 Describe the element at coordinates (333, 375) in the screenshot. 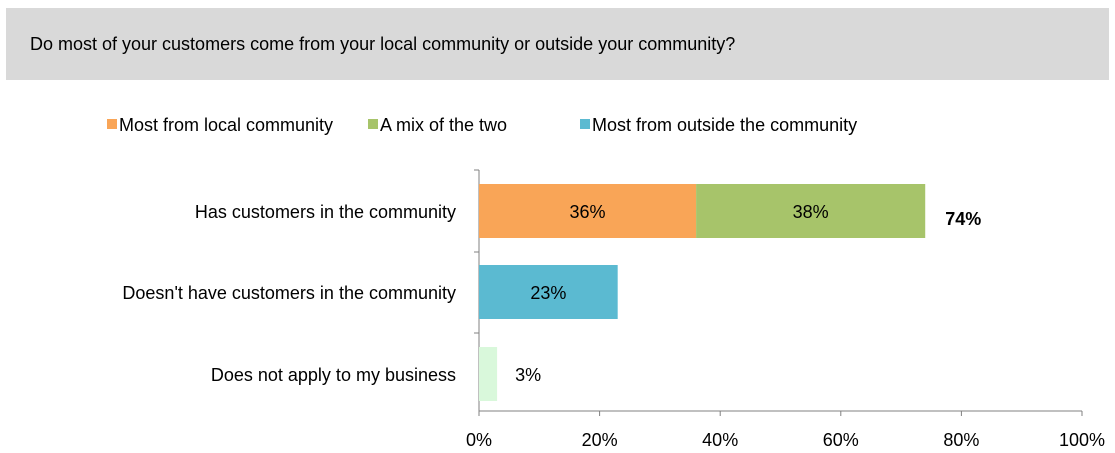

I see `category-label-2: Does not apply to my business` at that location.